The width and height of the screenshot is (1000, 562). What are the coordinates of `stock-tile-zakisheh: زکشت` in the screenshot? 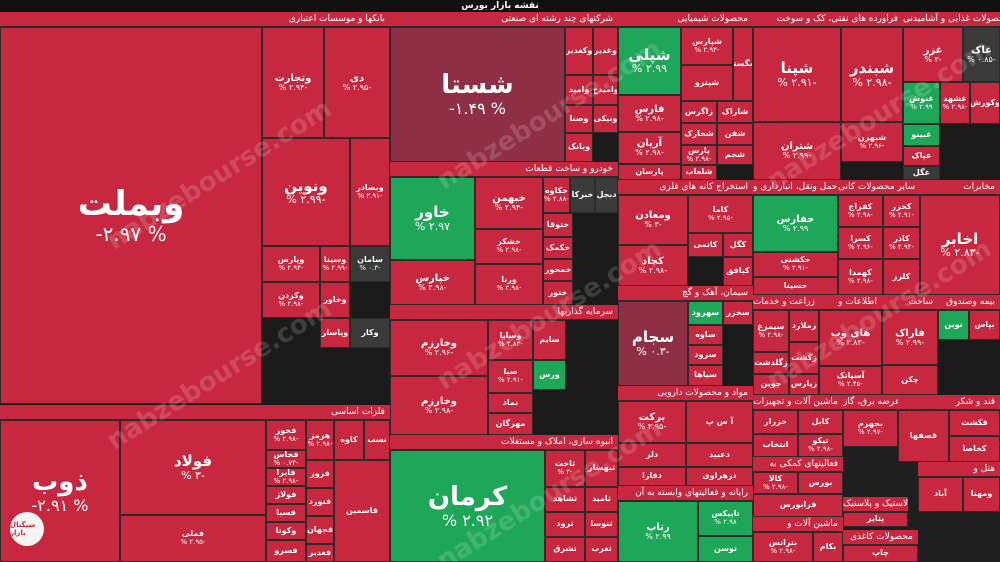 It's located at (804, 358).